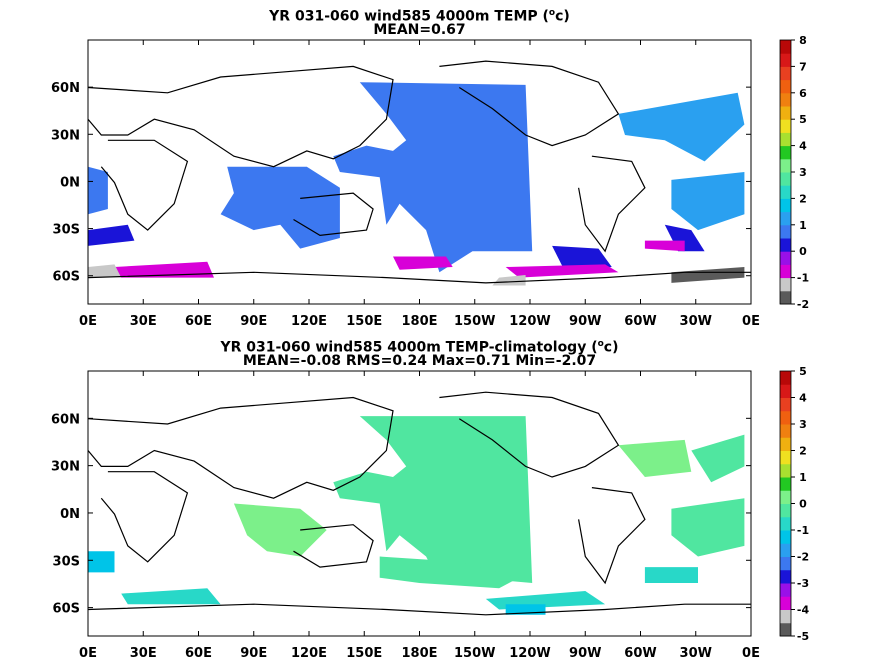 The image size is (884, 663). What do you see at coordinates (198, 321) in the screenshot?
I see `top-xtick-label-2: 60E` at bounding box center [198, 321].